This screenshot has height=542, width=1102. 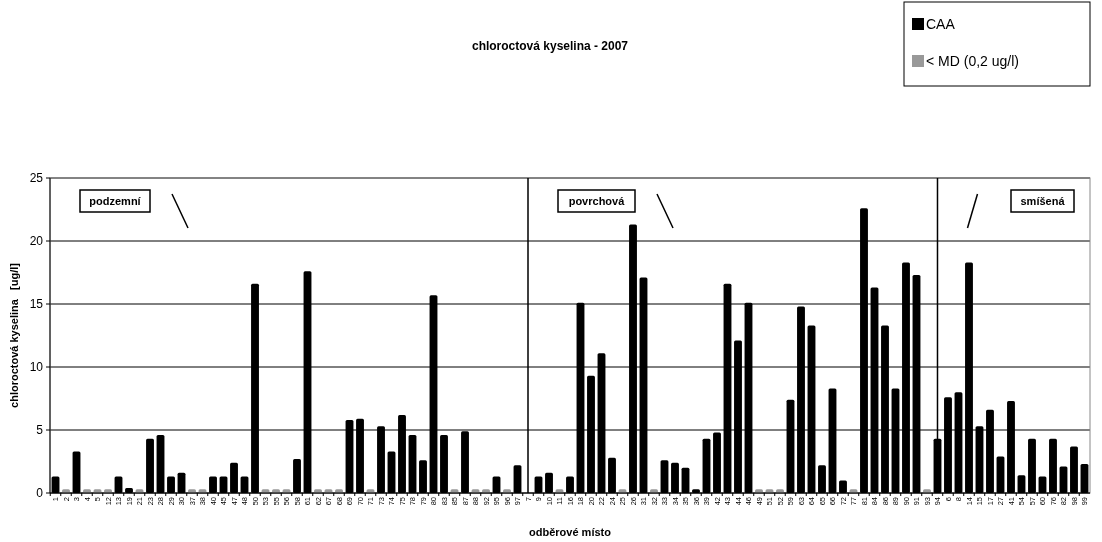 I want to click on y-tick-label: 20, so click(x=36, y=241).